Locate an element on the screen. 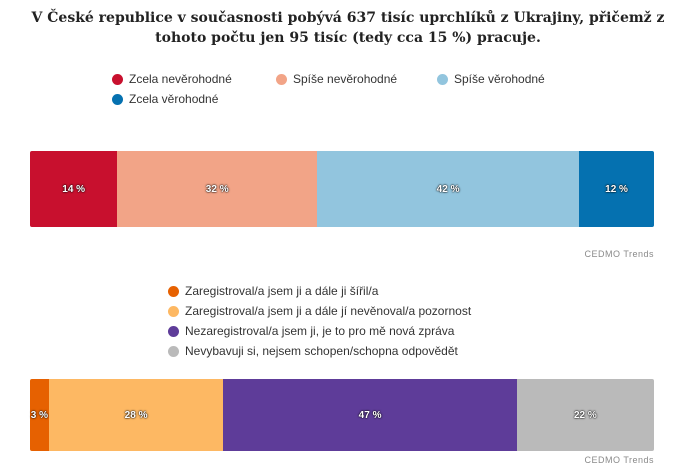  stacked-bar-credibility: 14 % 32 % 42 % 12 % is located at coordinates (342, 189).